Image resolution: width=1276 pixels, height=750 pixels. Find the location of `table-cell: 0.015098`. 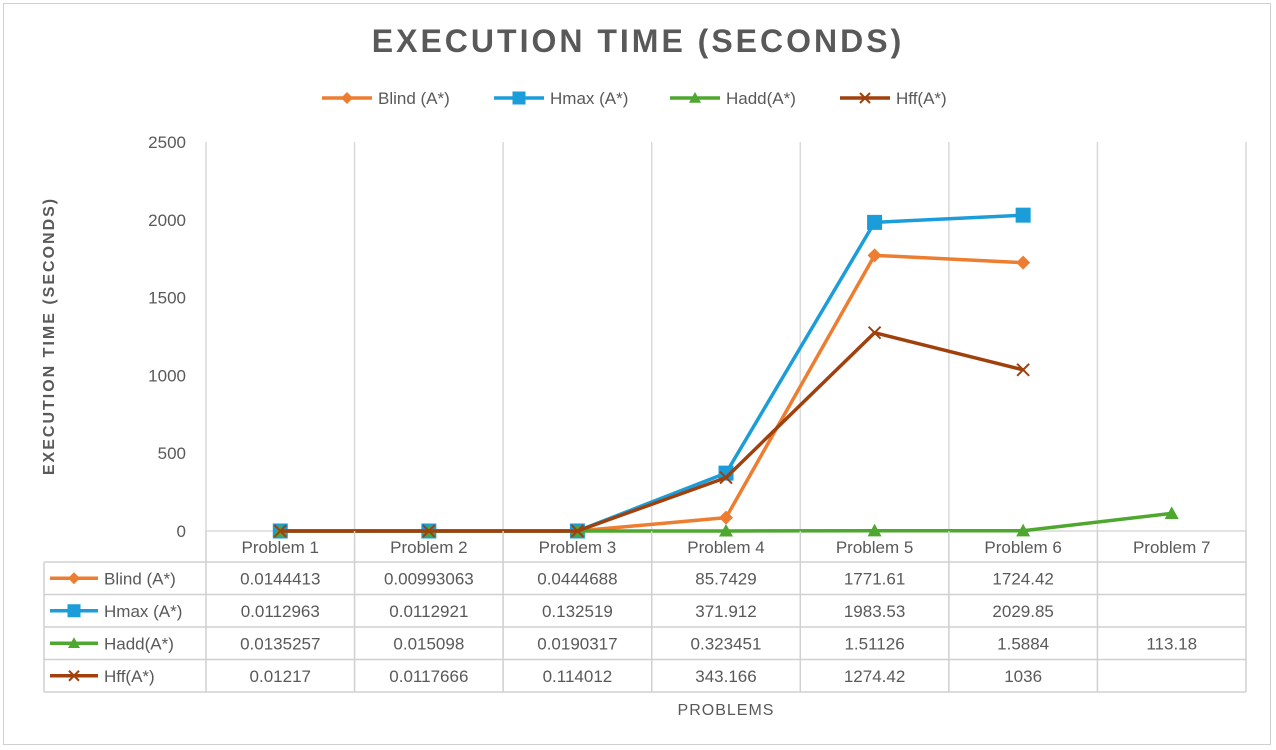

table-cell: 0.015098 is located at coordinates (428, 643).